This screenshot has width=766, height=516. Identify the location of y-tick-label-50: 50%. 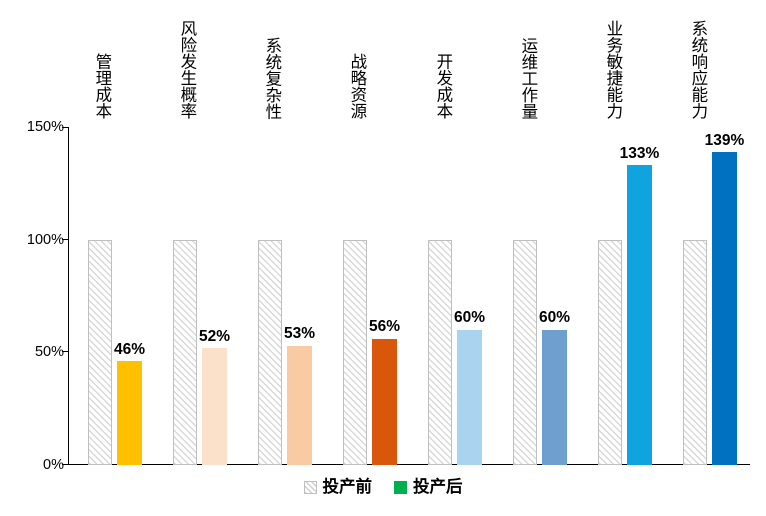
(49, 352).